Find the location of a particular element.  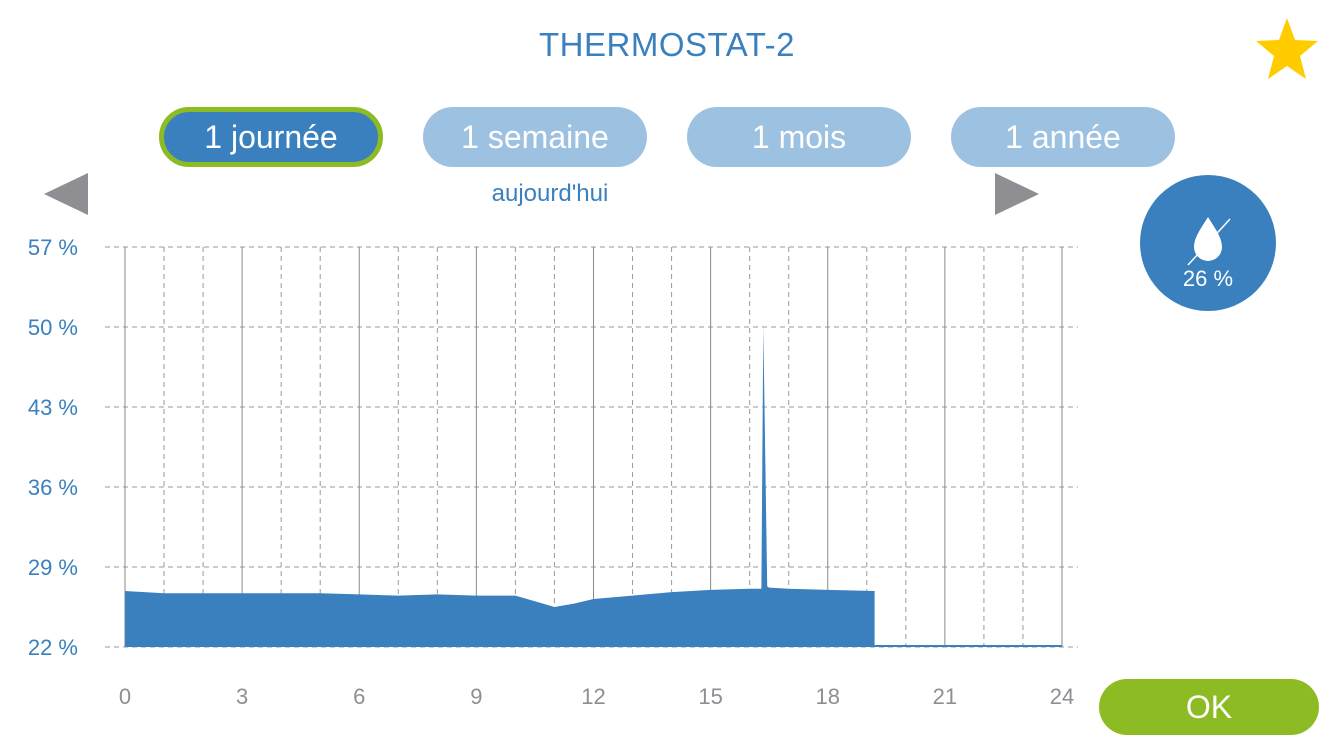

water-drop-icon is located at coordinates (1209, 241).